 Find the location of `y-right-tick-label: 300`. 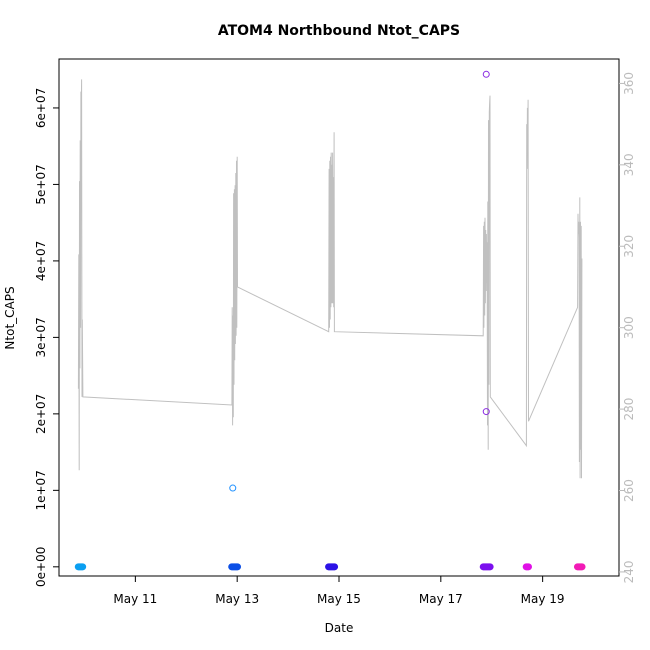

y-right-tick-label: 300 is located at coordinates (629, 327).